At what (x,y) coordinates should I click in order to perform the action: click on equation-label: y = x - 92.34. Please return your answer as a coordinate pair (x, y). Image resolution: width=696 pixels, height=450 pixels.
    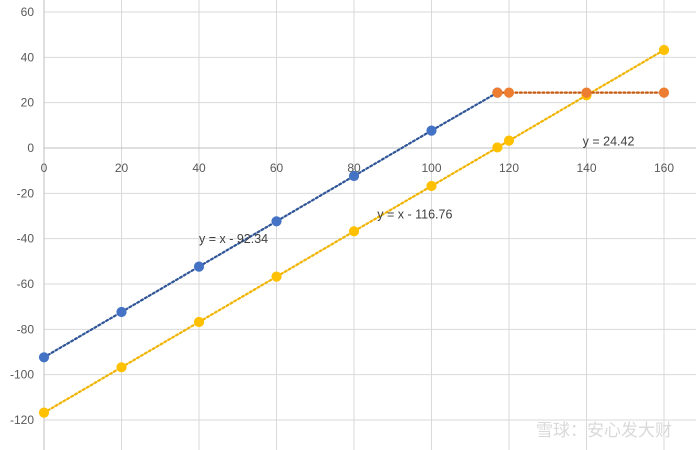
    Looking at the image, I should click on (233, 239).